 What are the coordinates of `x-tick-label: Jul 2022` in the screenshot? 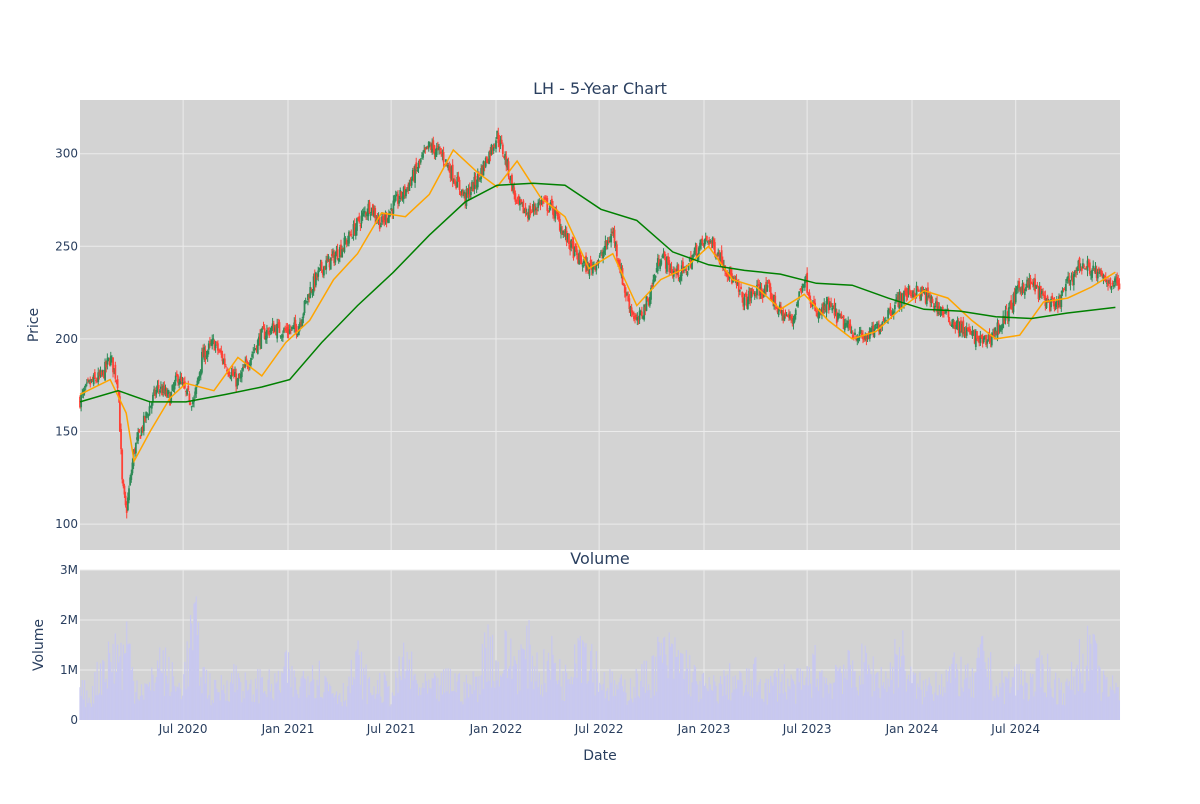 It's located at (599, 729).